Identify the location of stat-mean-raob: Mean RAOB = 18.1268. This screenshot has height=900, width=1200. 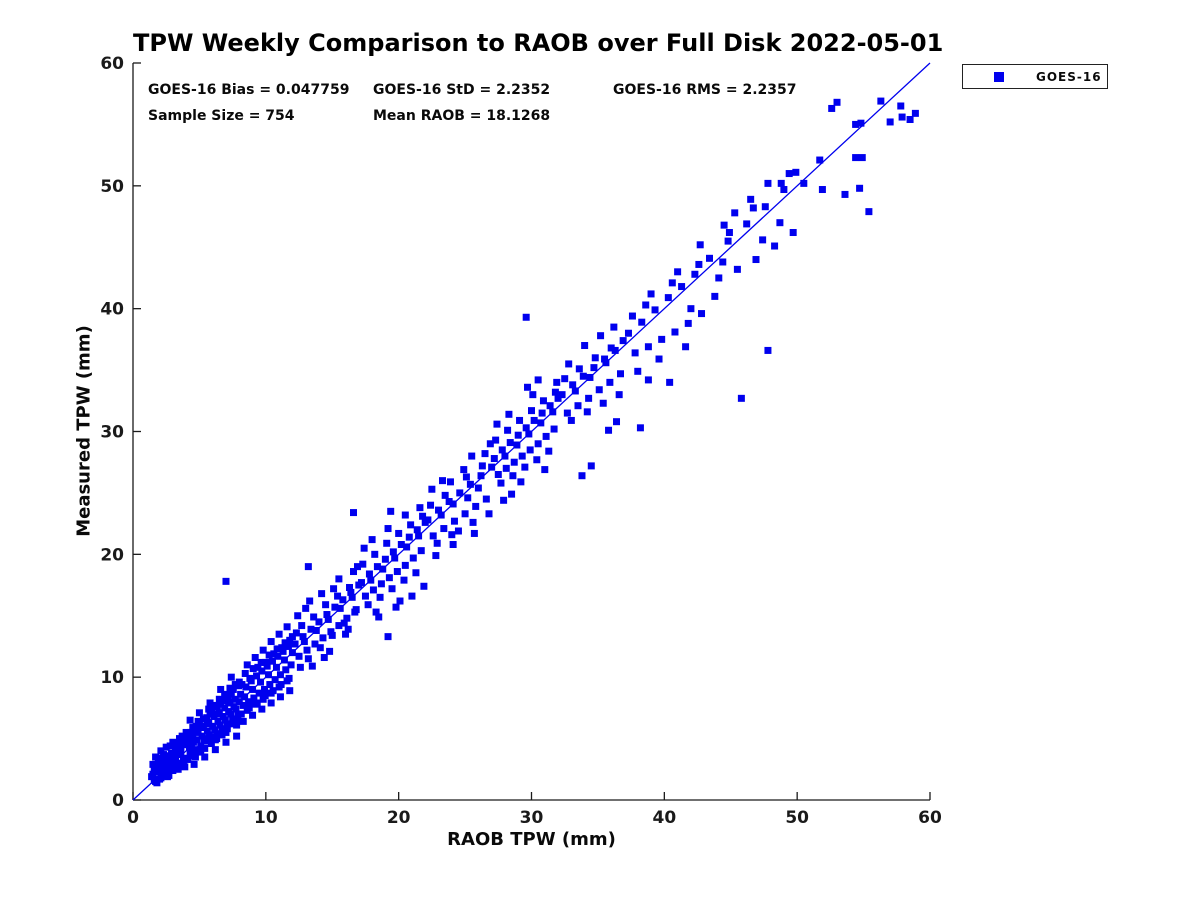
(462, 116).